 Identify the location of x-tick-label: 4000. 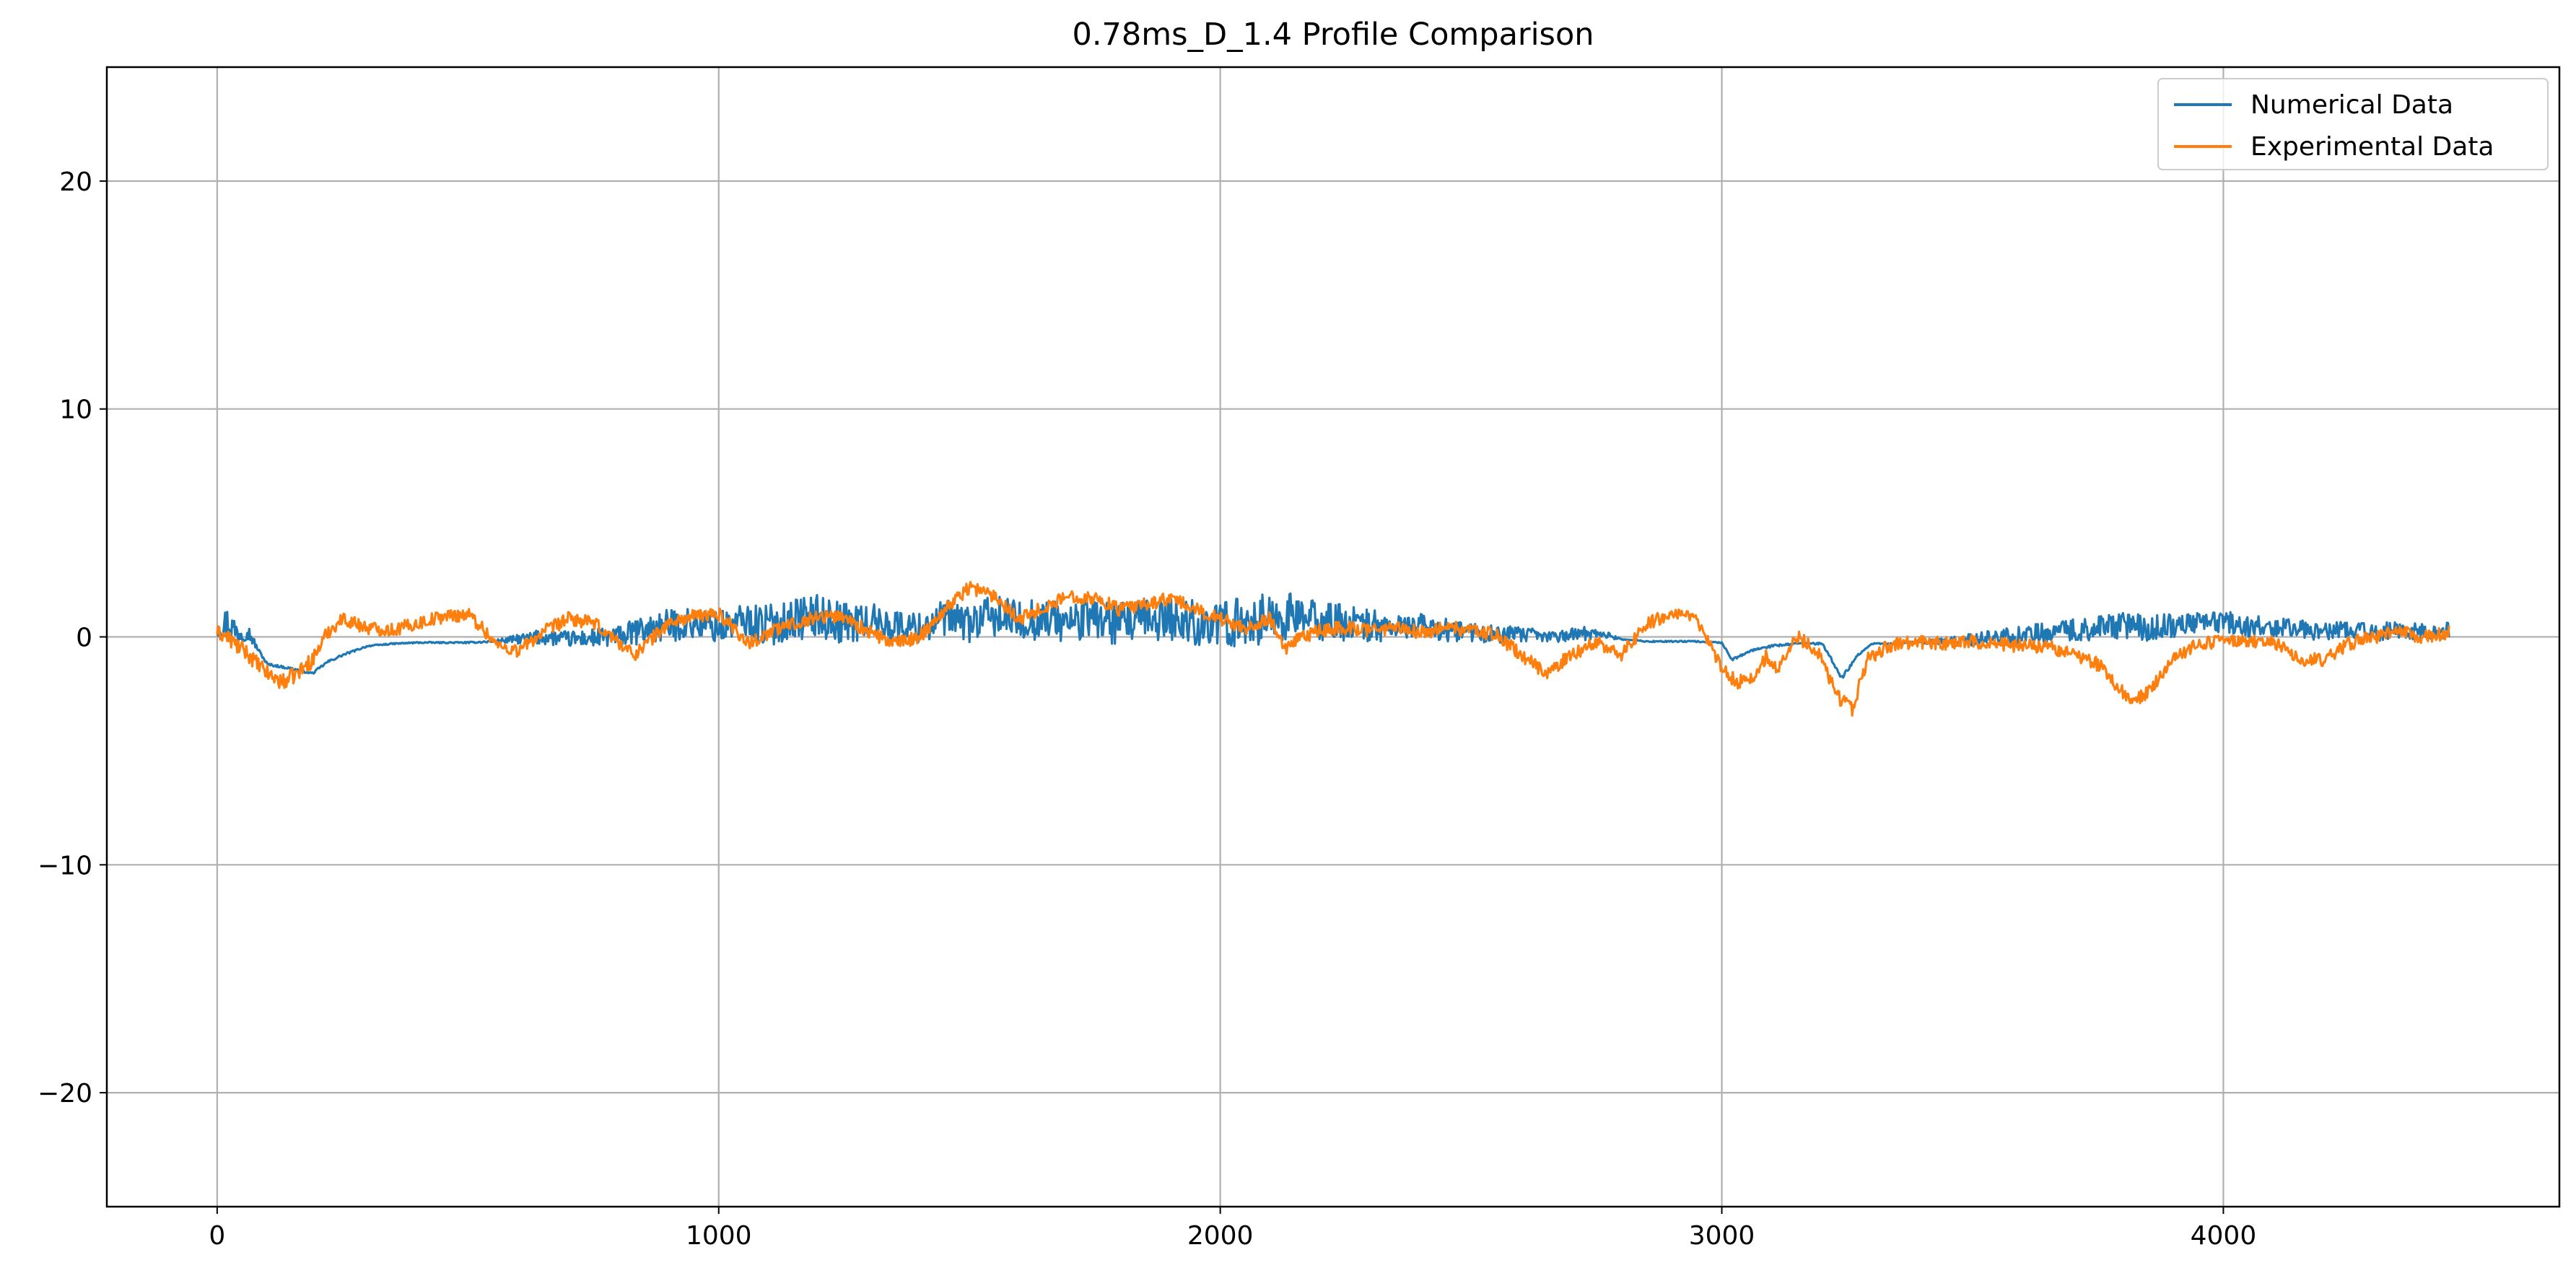
(2224, 1236).